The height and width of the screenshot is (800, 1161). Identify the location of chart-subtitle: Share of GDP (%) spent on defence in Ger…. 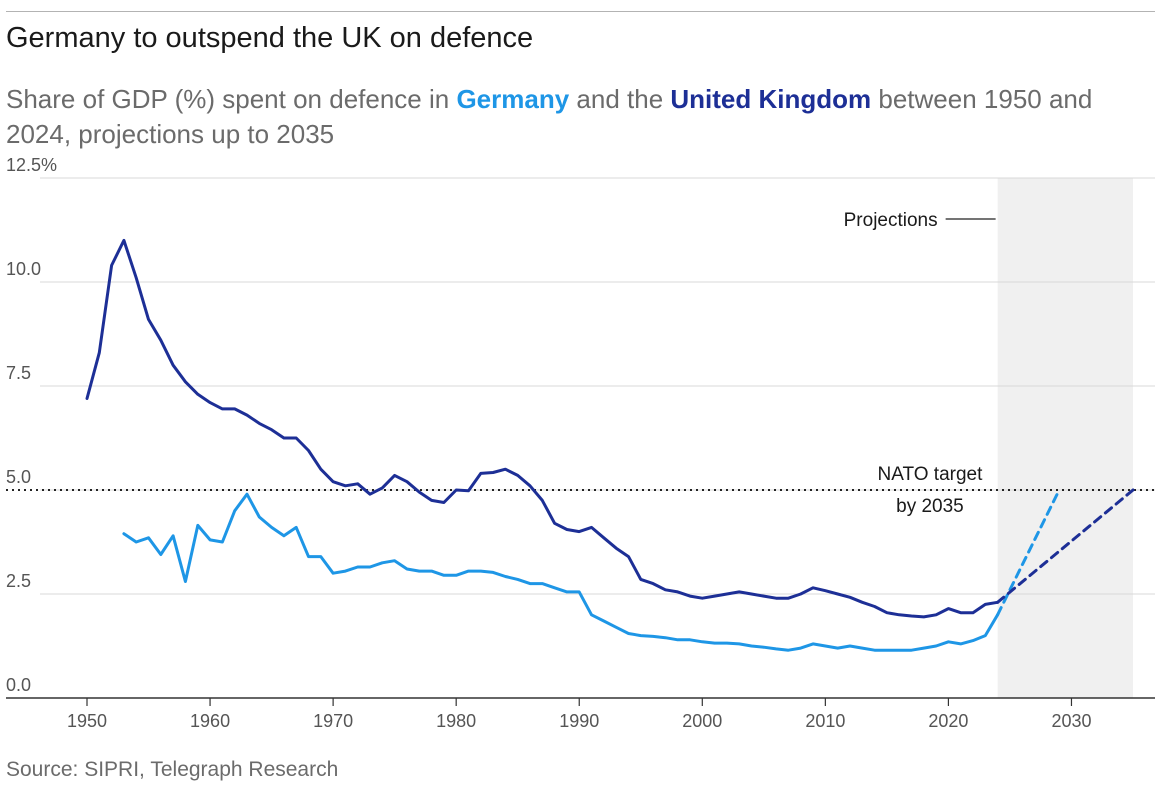
(581, 117).